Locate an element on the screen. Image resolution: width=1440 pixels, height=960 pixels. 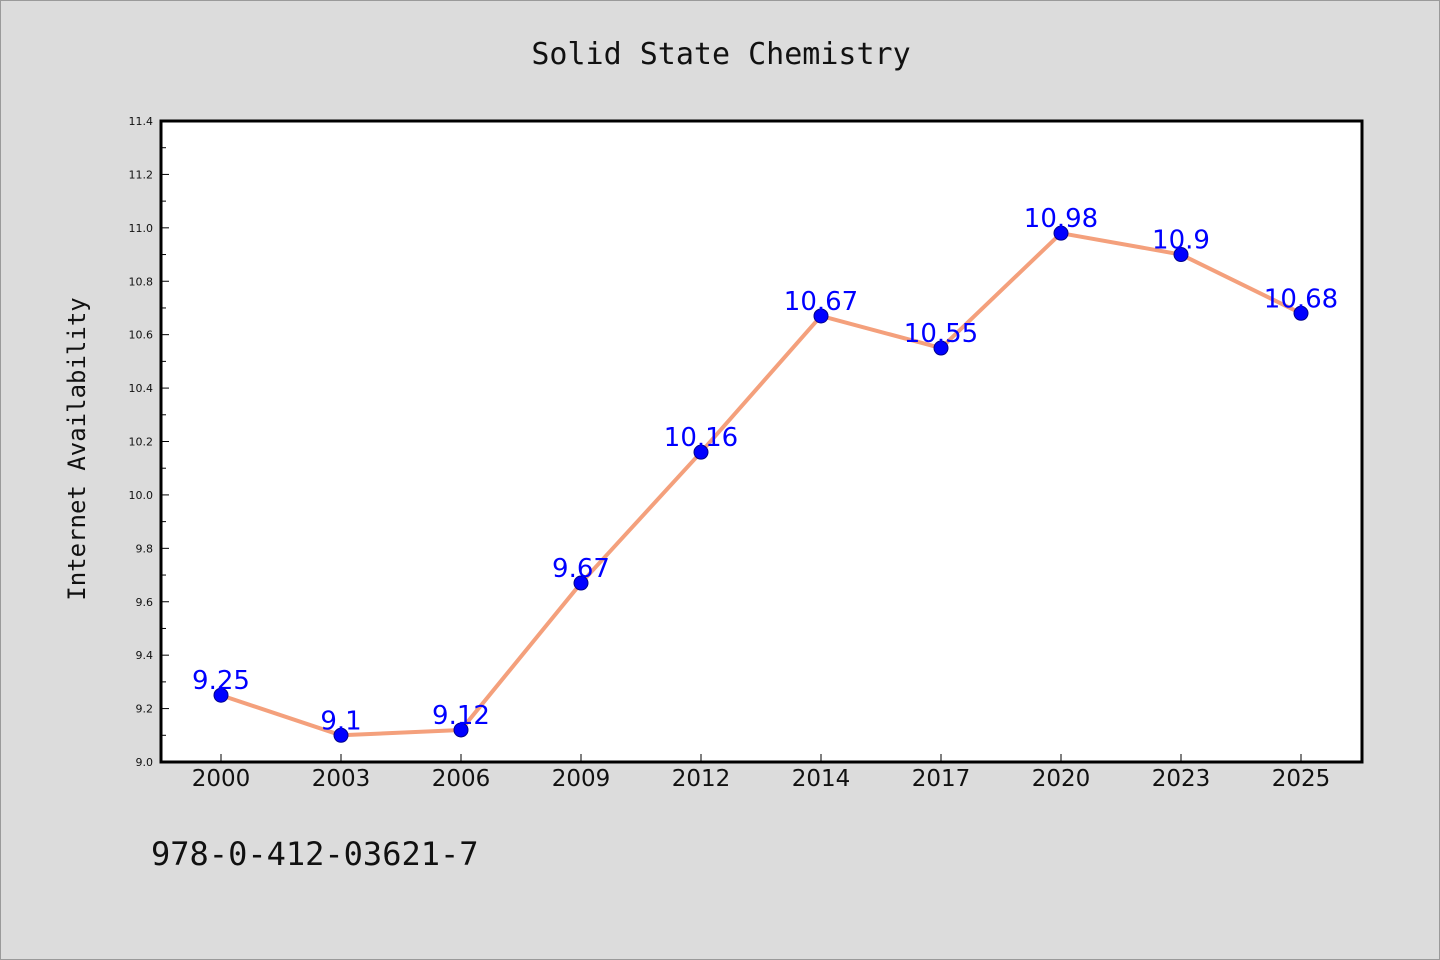
y-tick-label: 10.0 is located at coordinates (141, 495).